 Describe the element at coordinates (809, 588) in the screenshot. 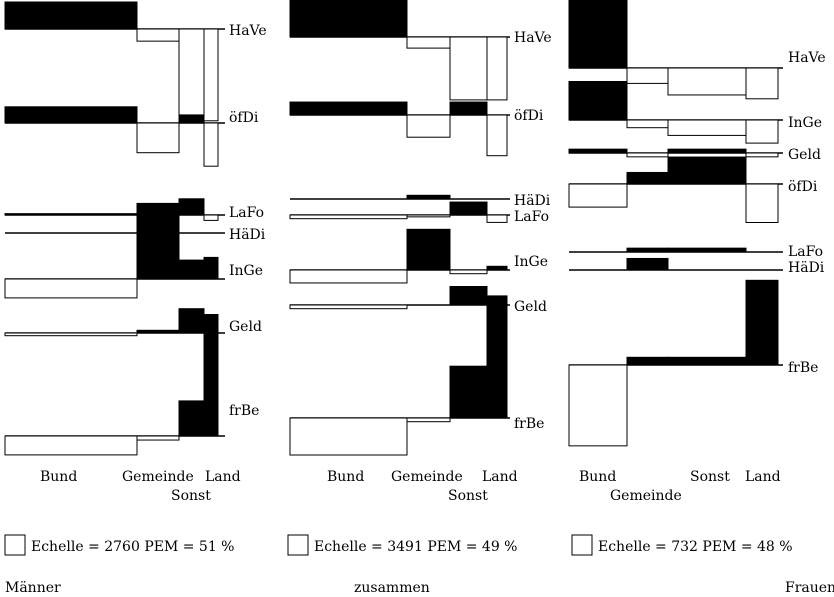

I see `panel-title: Frauen` at that location.